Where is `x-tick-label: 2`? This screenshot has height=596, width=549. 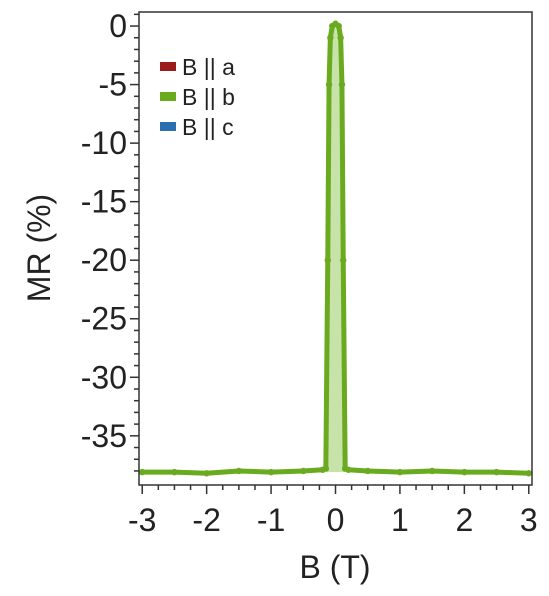 x-tick-label: 2 is located at coordinates (464, 520).